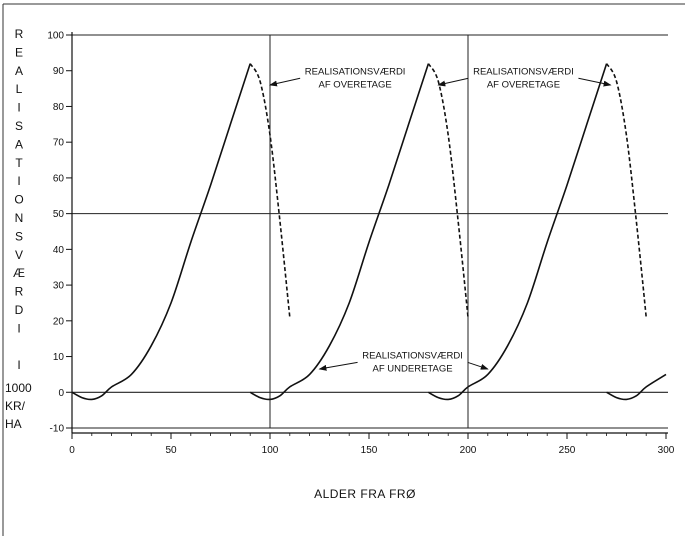 This screenshot has height=545, width=689. What do you see at coordinates (355, 71) in the screenshot?
I see `annotation-0-line-0: REALISATIONSVÆRDI` at bounding box center [355, 71].